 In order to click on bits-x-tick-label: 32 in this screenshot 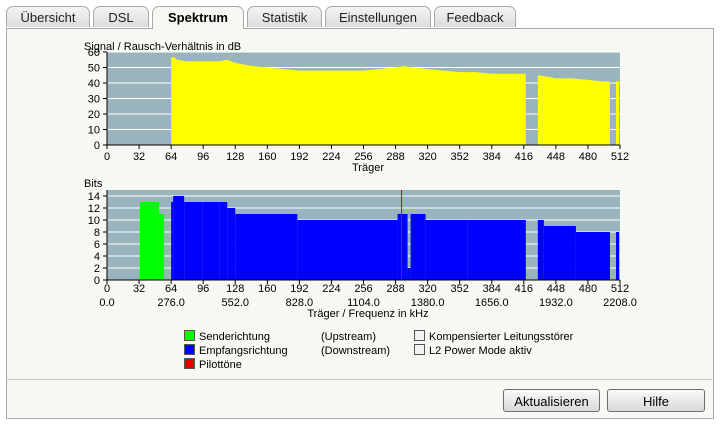, I will do `click(139, 289)`.